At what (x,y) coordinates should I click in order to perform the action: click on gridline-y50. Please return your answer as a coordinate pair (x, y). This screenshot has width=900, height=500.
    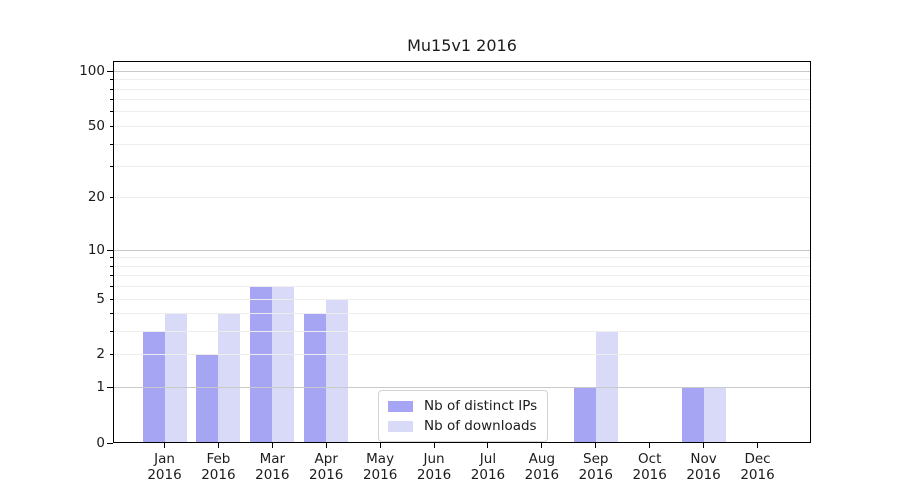
    Looking at the image, I should click on (462, 126).